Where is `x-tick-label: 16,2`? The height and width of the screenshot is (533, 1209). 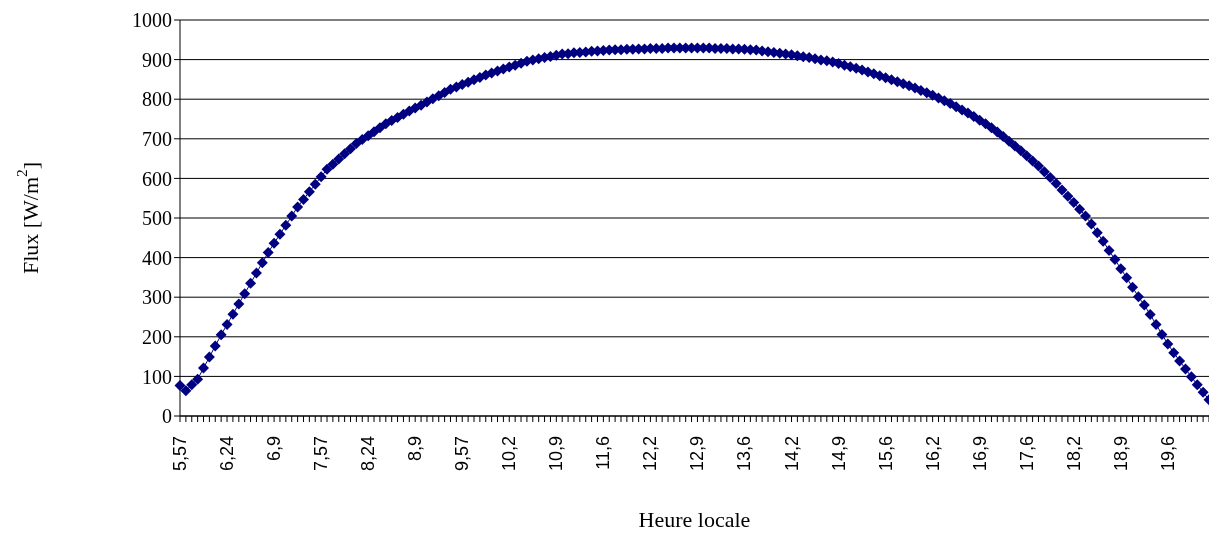 x-tick-label: 16,2 is located at coordinates (932, 454).